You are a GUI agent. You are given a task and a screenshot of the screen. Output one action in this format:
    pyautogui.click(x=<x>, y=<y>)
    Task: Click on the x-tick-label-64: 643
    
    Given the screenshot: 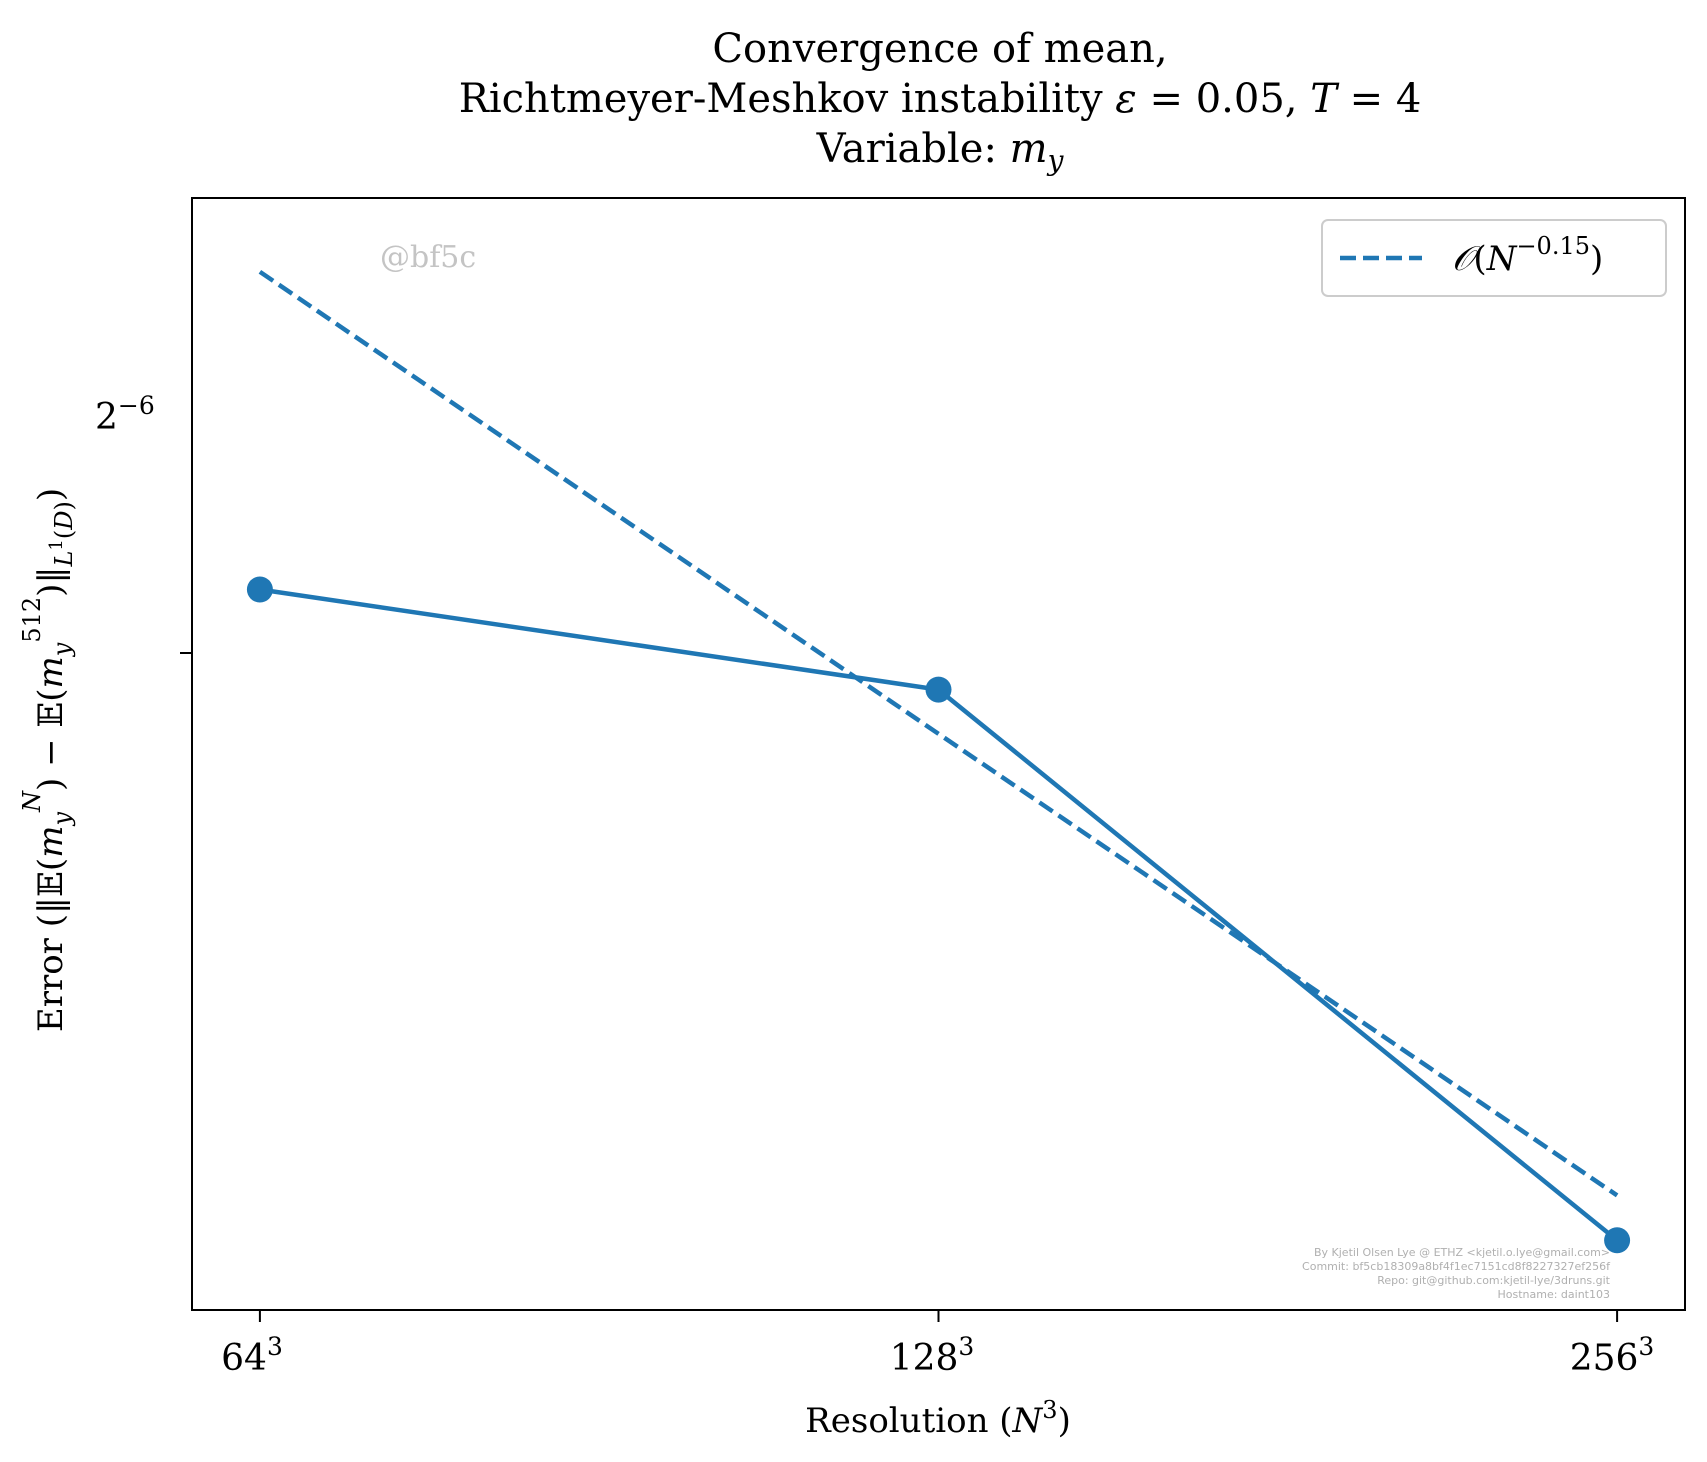 What is the action you would take?
    pyautogui.click(x=252, y=1355)
    